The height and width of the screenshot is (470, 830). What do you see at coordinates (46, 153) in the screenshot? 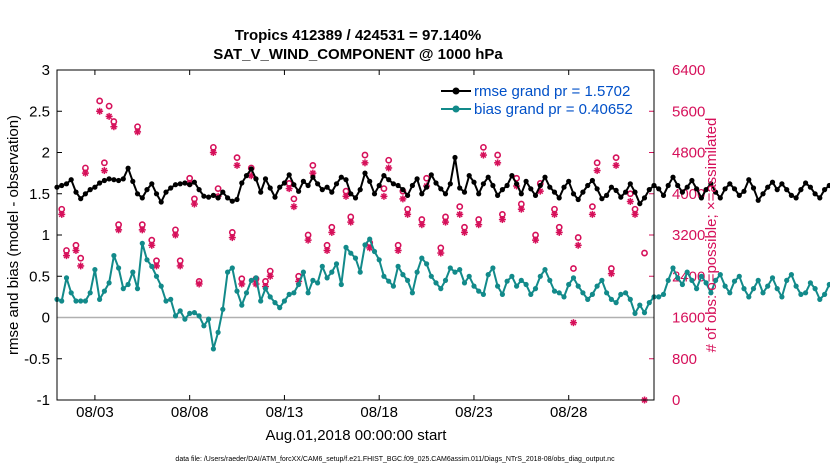
I see `left-tick-label: 2` at bounding box center [46, 153].